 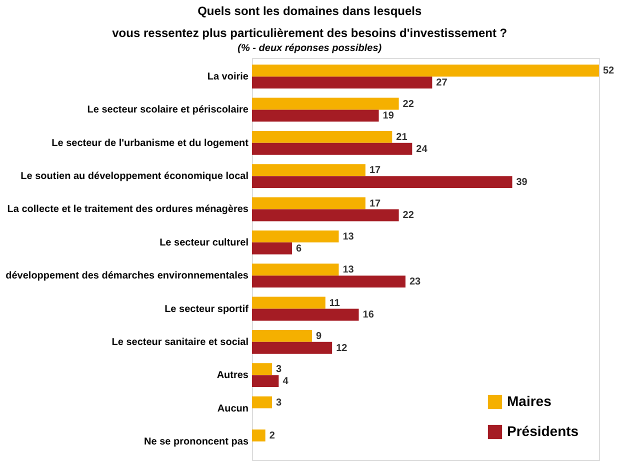 What do you see at coordinates (442, 83) in the screenshot?
I see `data-label: 27` at bounding box center [442, 83].